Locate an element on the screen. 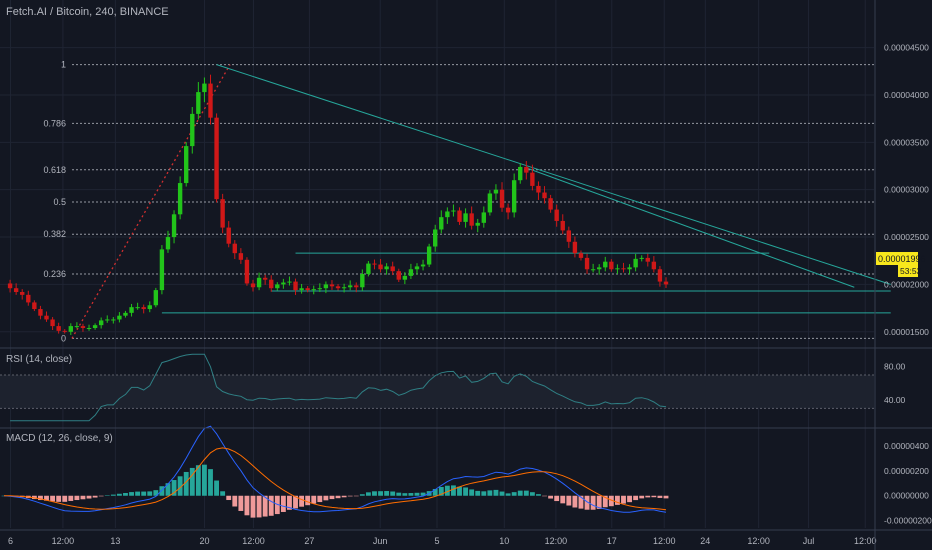 Image resolution: width=932 pixels, height=550 pixels. price-tick-label: 0.00002000 is located at coordinates (906, 284).